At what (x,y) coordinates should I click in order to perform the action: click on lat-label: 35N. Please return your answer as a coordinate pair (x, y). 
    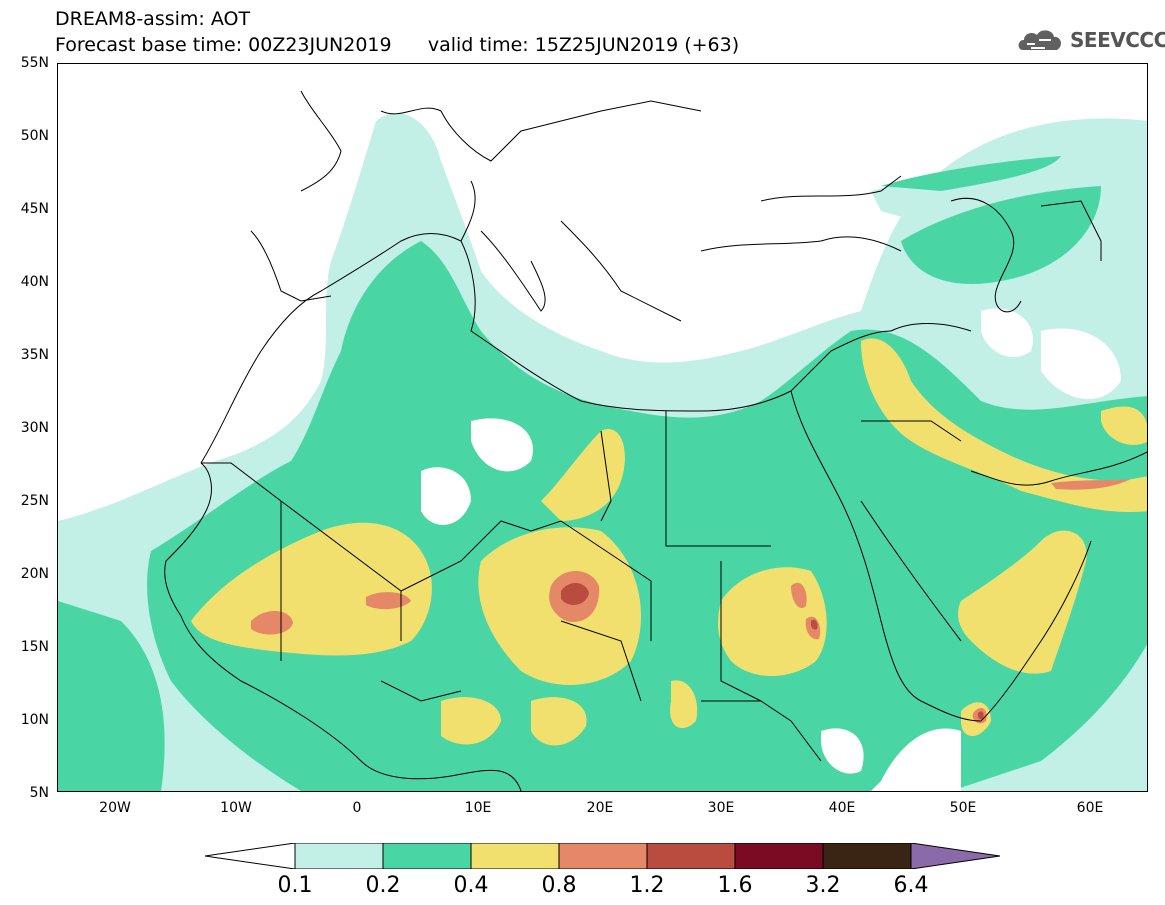
    Looking at the image, I should click on (34, 355).